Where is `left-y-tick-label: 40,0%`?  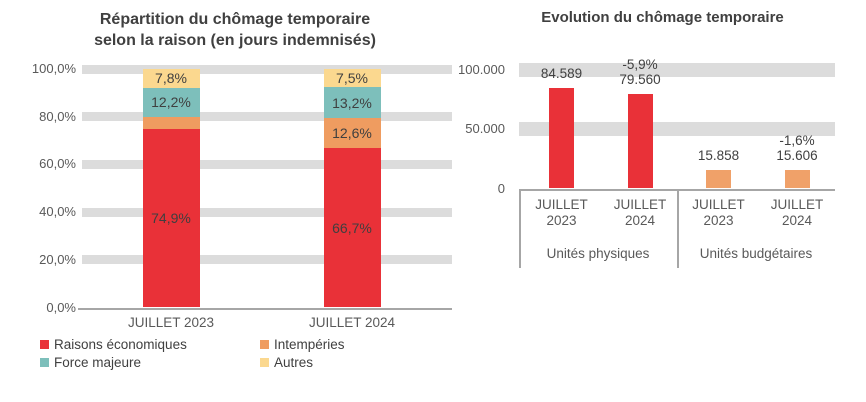
left-y-tick-label: 40,0% is located at coordinates (57, 212).